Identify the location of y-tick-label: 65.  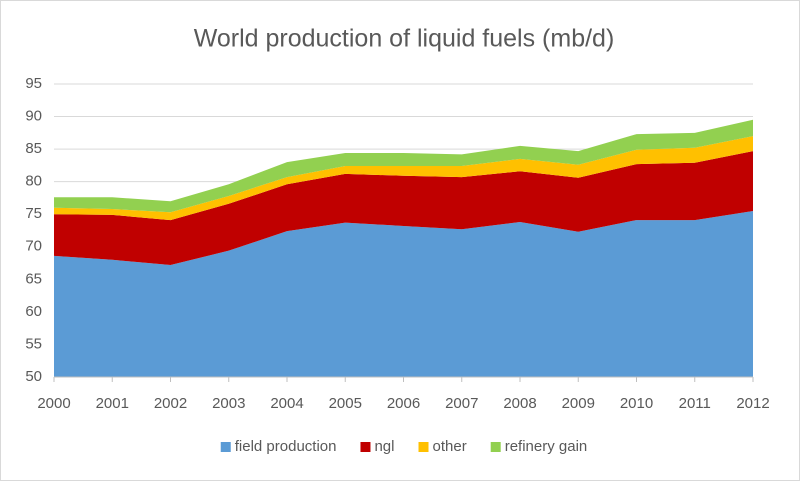
(33, 278).